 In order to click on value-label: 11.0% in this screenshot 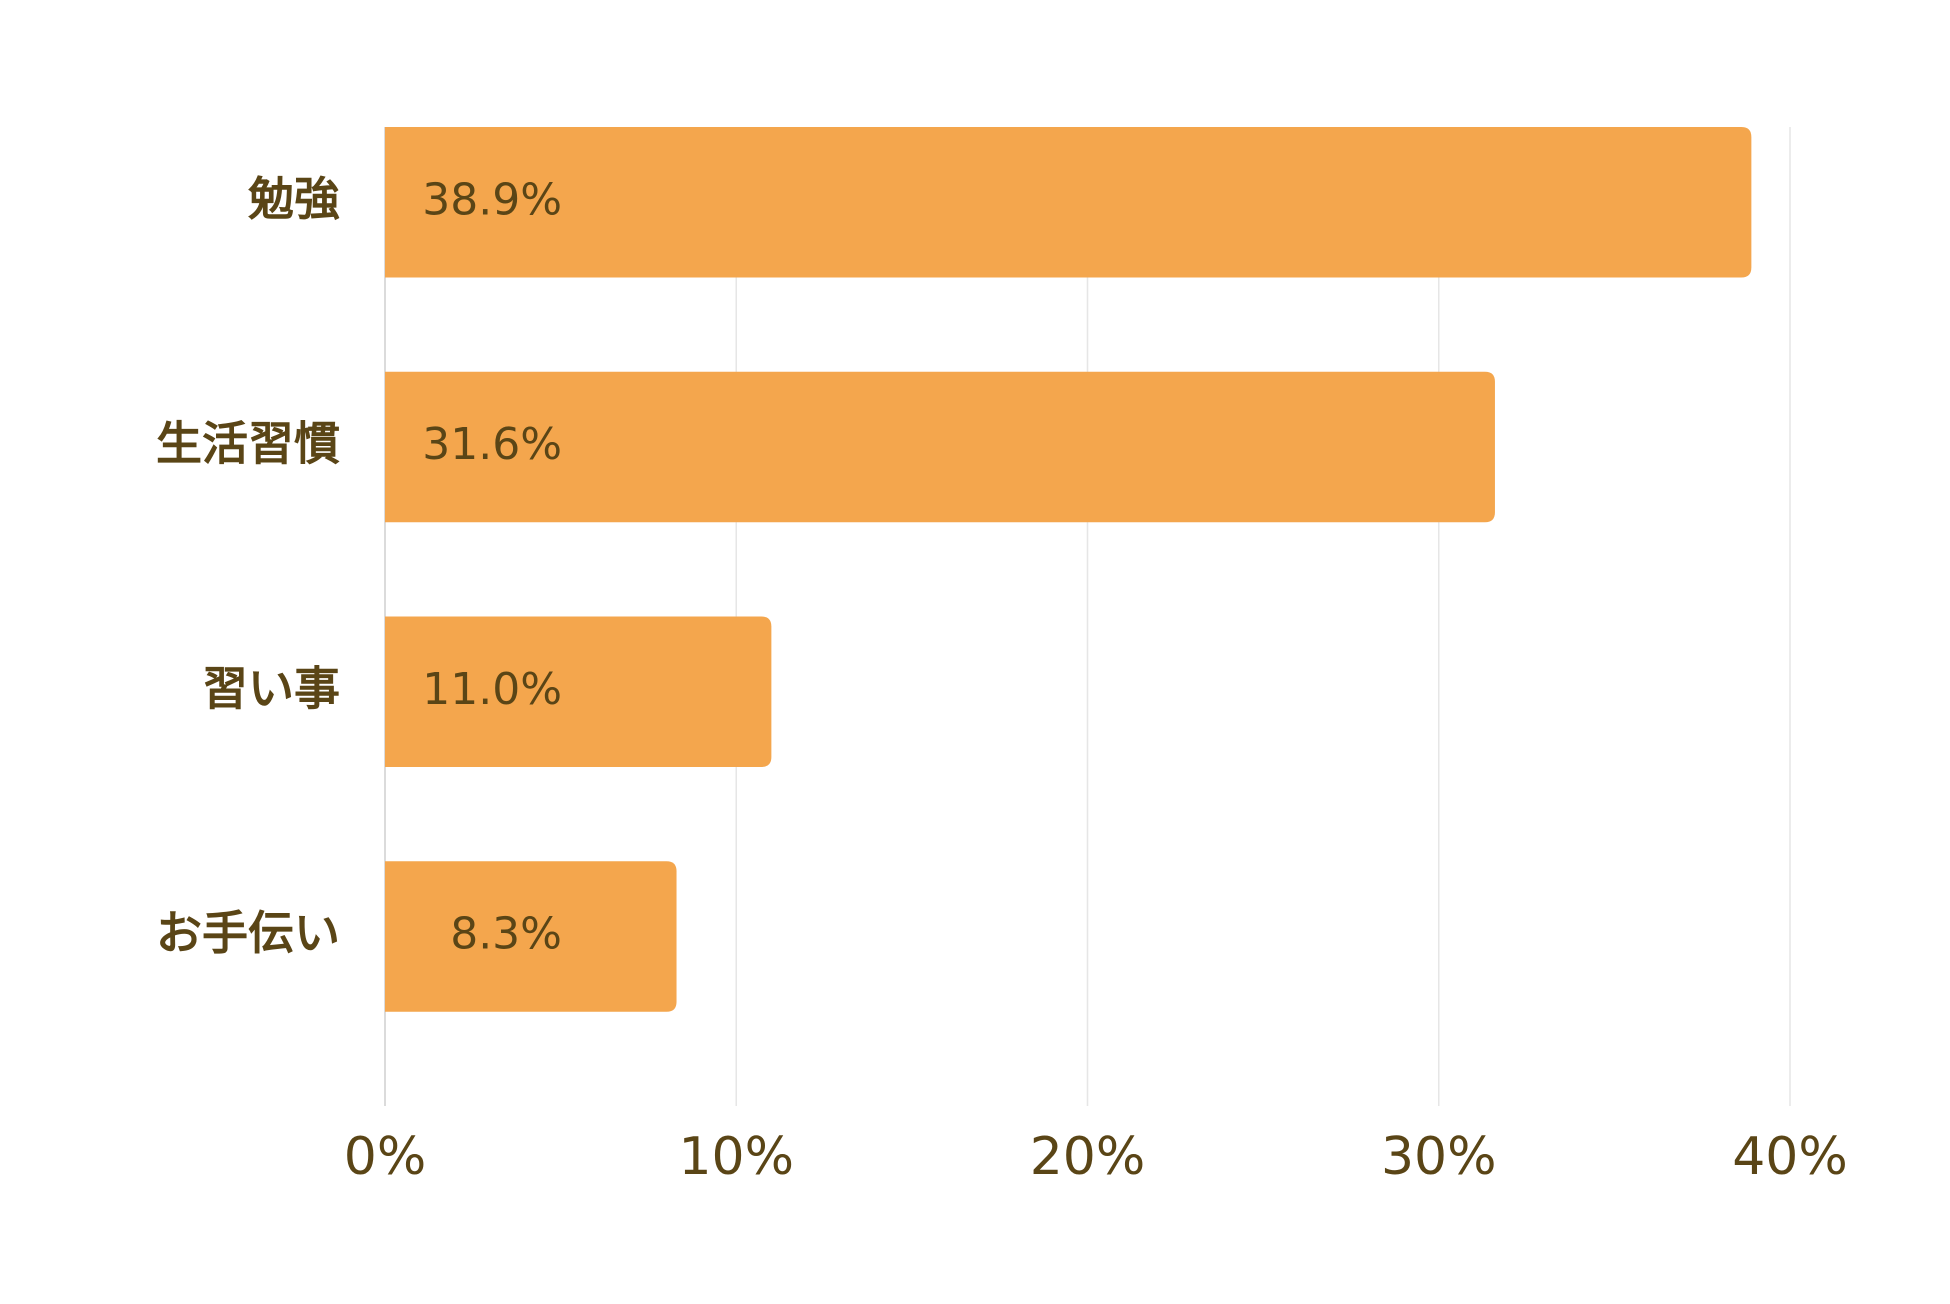, I will do `click(492, 689)`.